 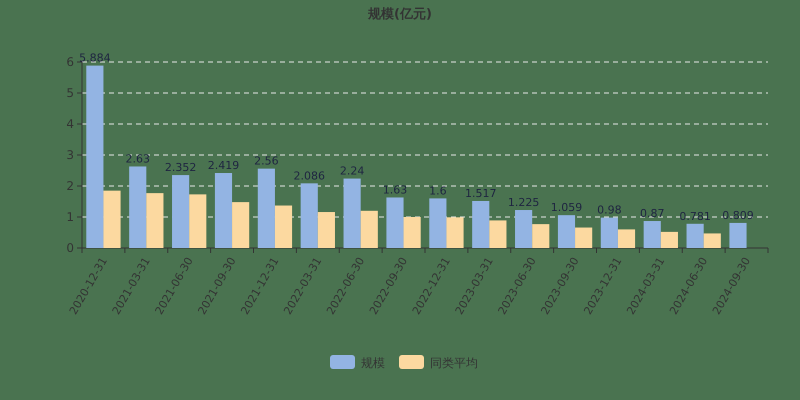 What do you see at coordinates (652, 213) in the screenshot?
I see `data-label: 0.87` at bounding box center [652, 213].